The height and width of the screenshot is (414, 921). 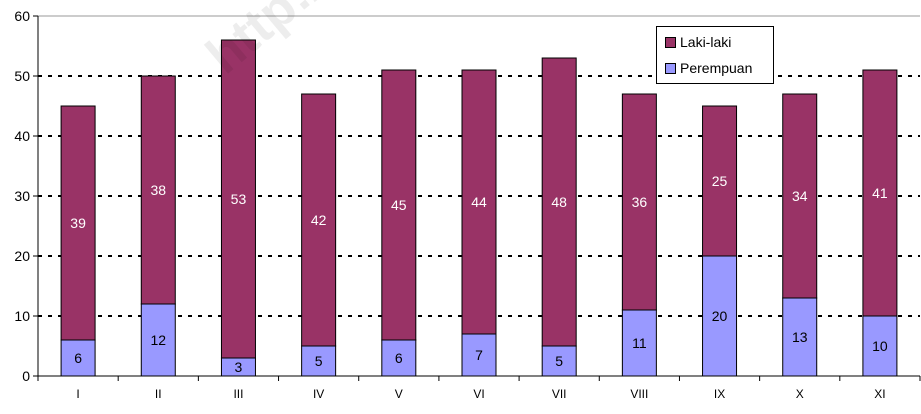 I want to click on legend-item-laki-laki: Laki-laki, so click(x=698, y=42).